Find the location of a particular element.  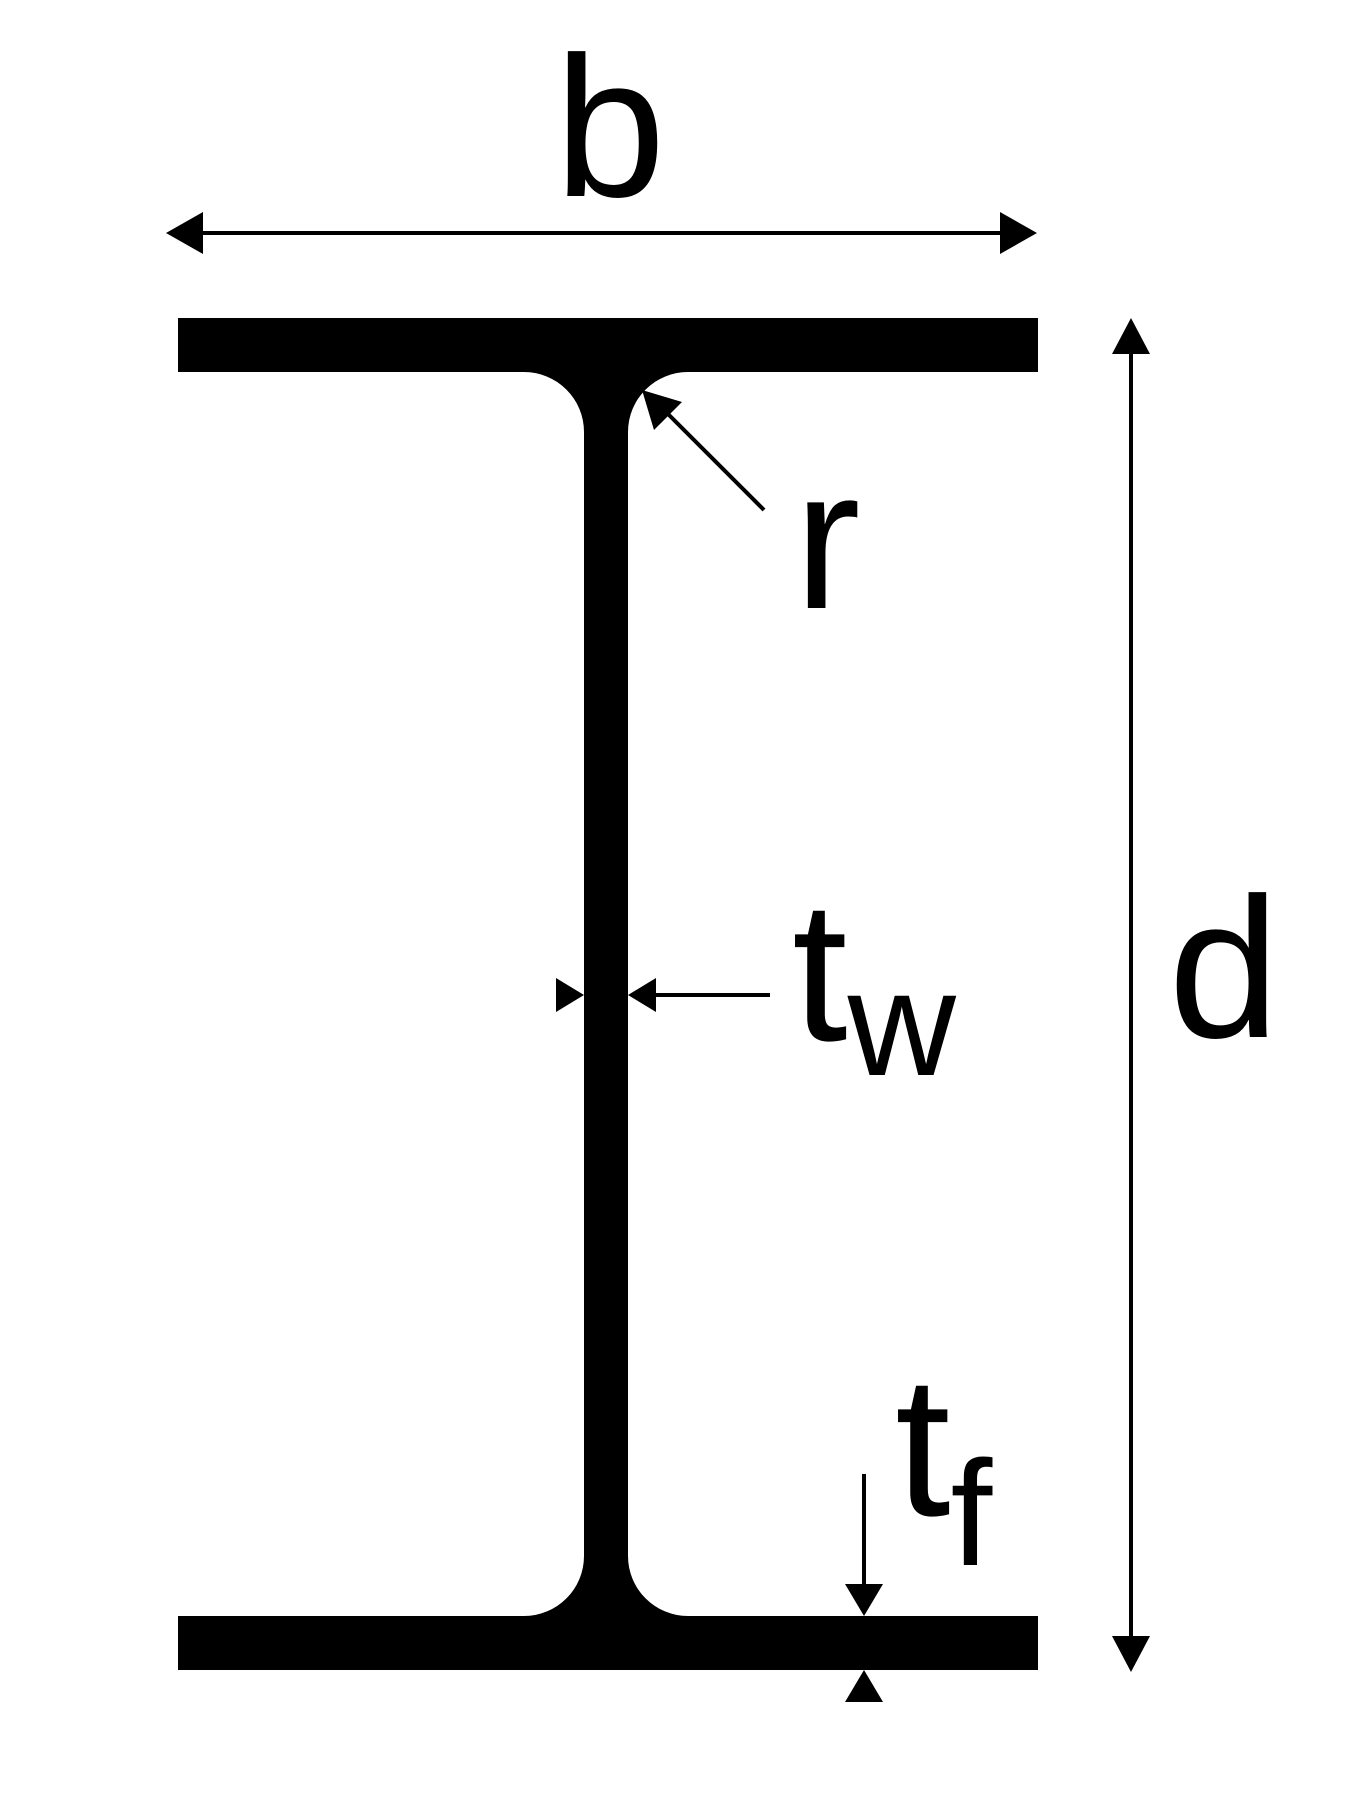

web-thickness-indicator is located at coordinates (663, 995).